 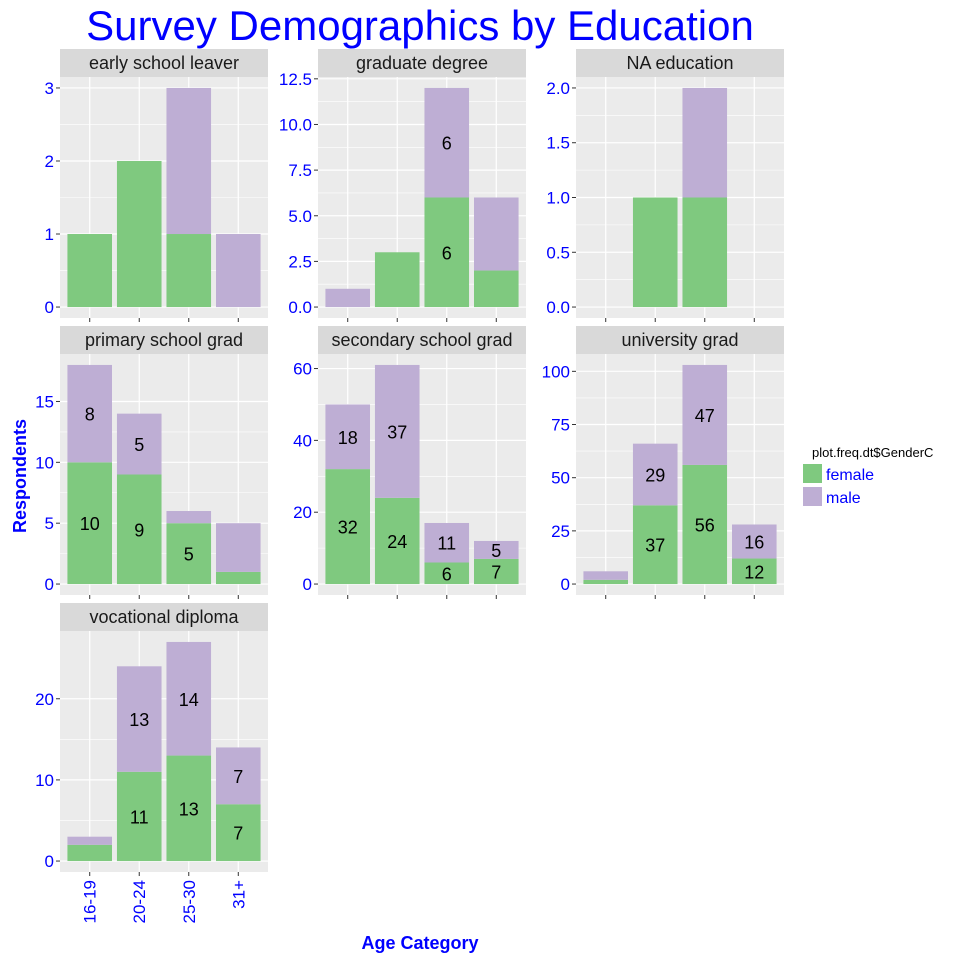 I want to click on legend-swatch-female, so click(x=812, y=473).